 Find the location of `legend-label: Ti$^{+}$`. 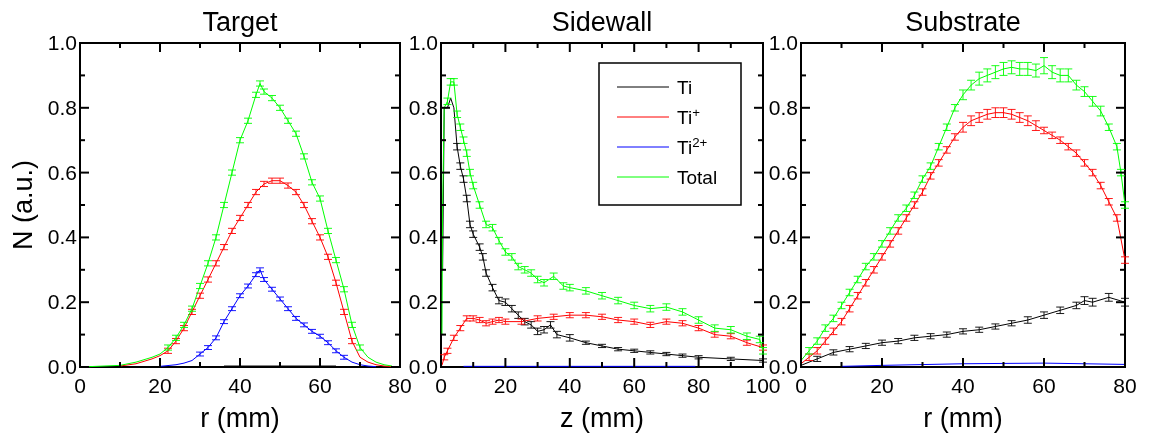

legend-label: Ti$^{+}$ is located at coordinates (689, 116).